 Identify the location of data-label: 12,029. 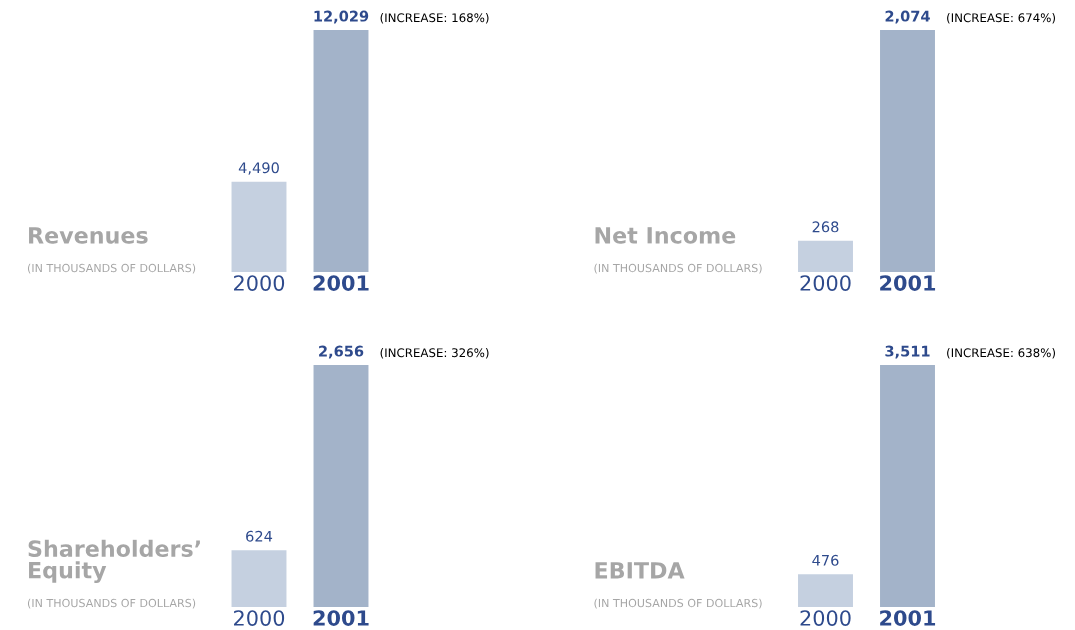
(341, 17).